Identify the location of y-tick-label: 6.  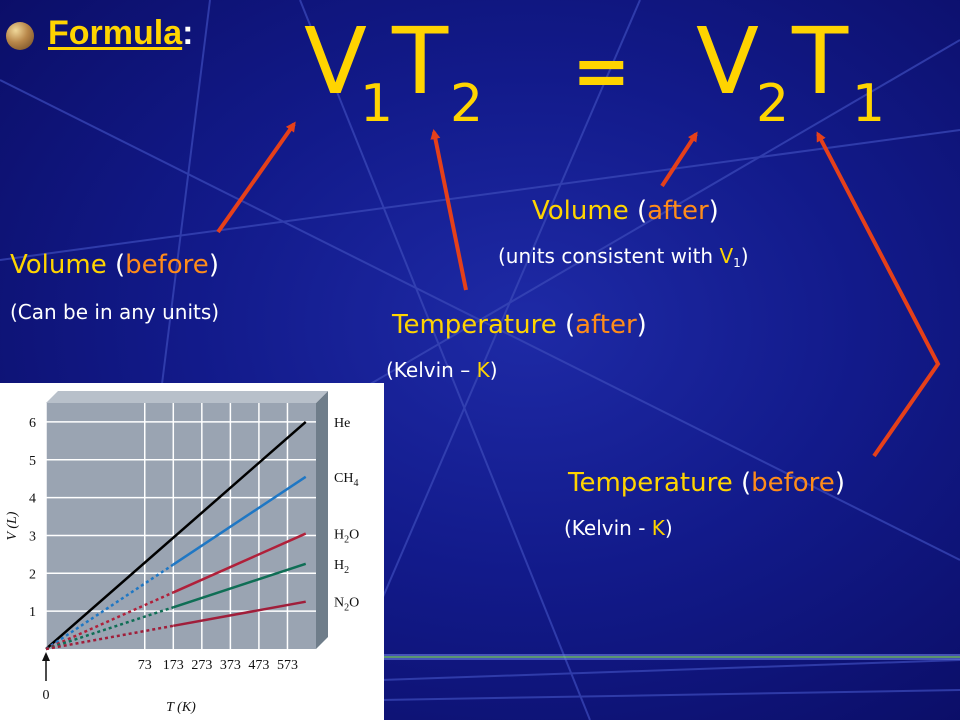
(32, 423).